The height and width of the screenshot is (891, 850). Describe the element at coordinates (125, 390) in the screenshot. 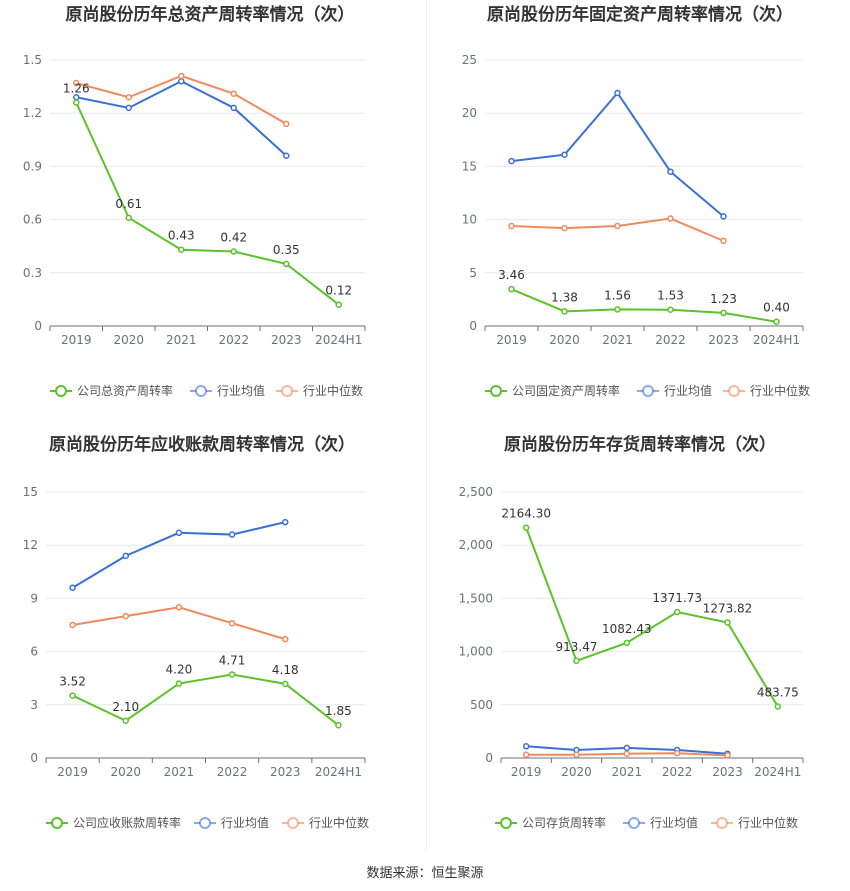

I see `legend-label-company: 公司总资产周转率` at that location.